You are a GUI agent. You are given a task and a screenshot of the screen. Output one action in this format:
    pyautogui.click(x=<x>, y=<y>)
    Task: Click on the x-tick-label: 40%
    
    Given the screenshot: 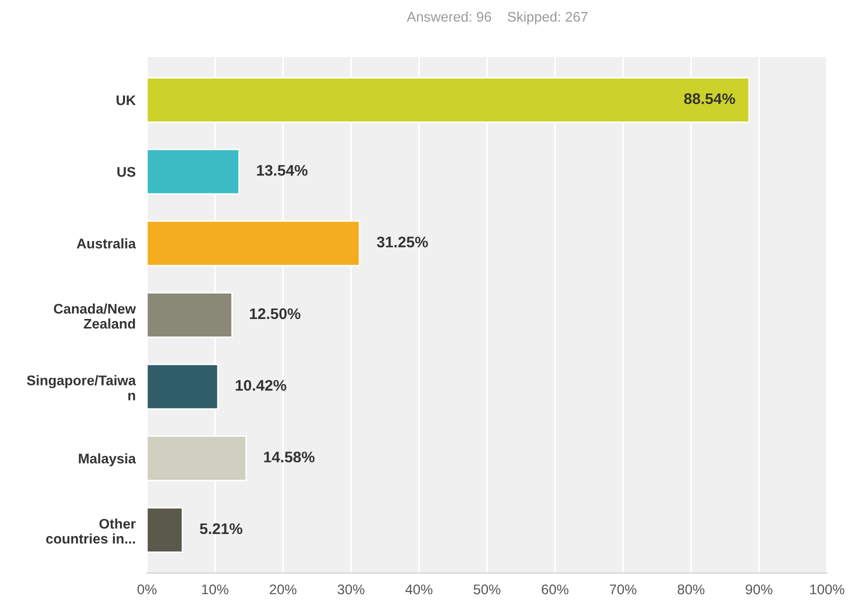 What is the action you would take?
    pyautogui.click(x=418, y=589)
    